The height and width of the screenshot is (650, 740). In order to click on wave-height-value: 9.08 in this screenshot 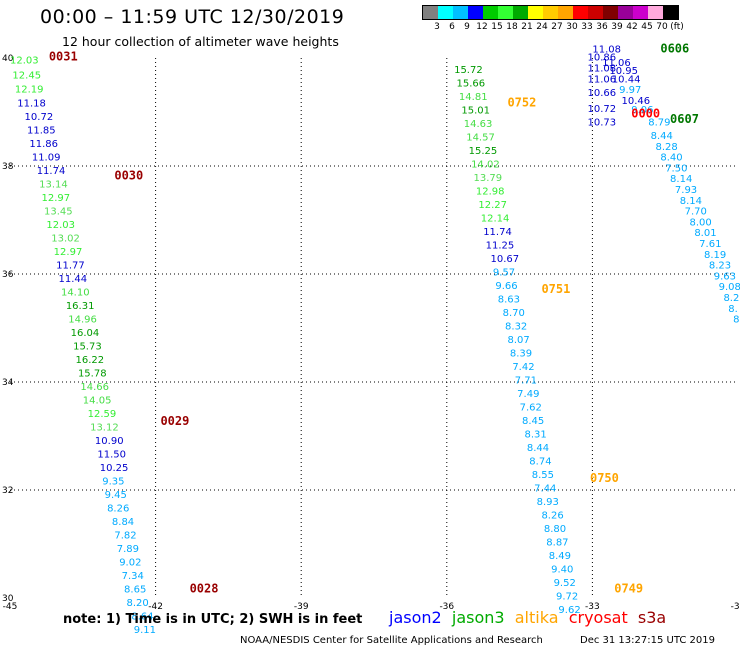, I will do `click(729, 287)`.